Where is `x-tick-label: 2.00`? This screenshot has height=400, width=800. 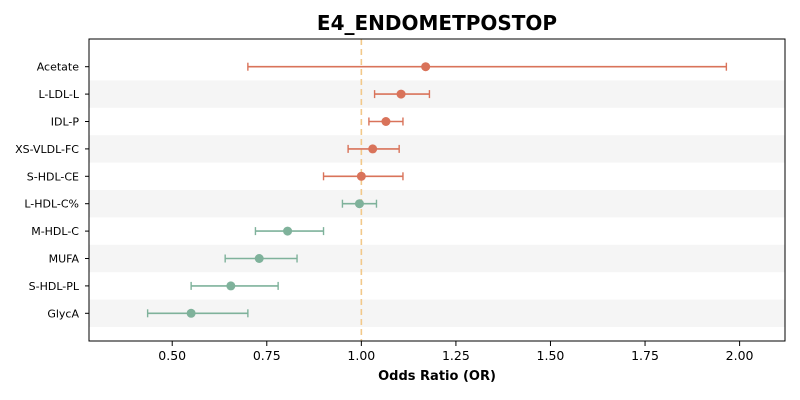 x-tick-label: 2.00 is located at coordinates (740, 355).